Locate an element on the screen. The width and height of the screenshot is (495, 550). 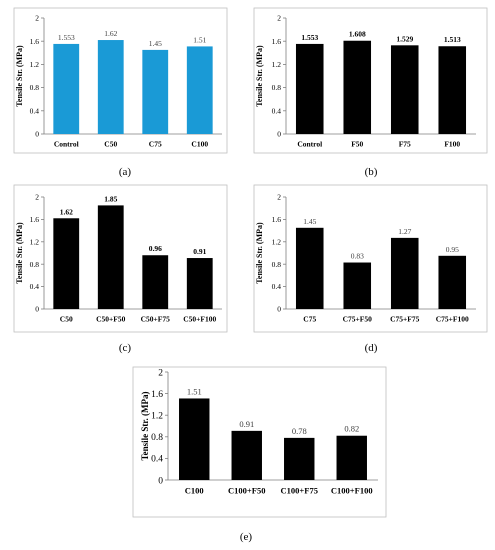
data-label: 1.608 is located at coordinates (357, 34).